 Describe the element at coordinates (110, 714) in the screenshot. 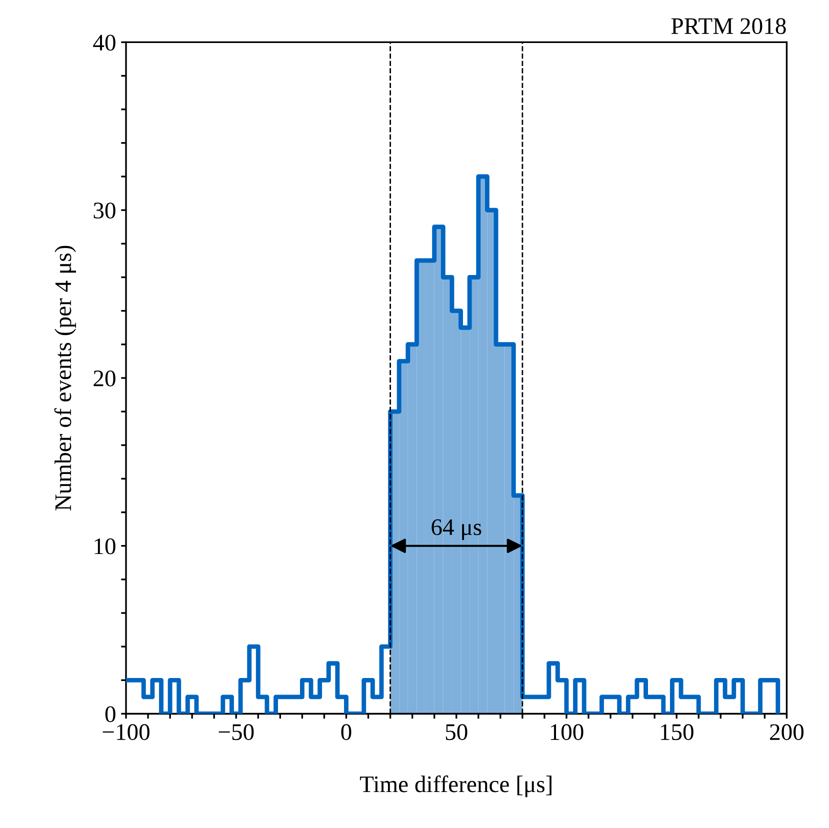

I see `y-tick-label: 0` at that location.